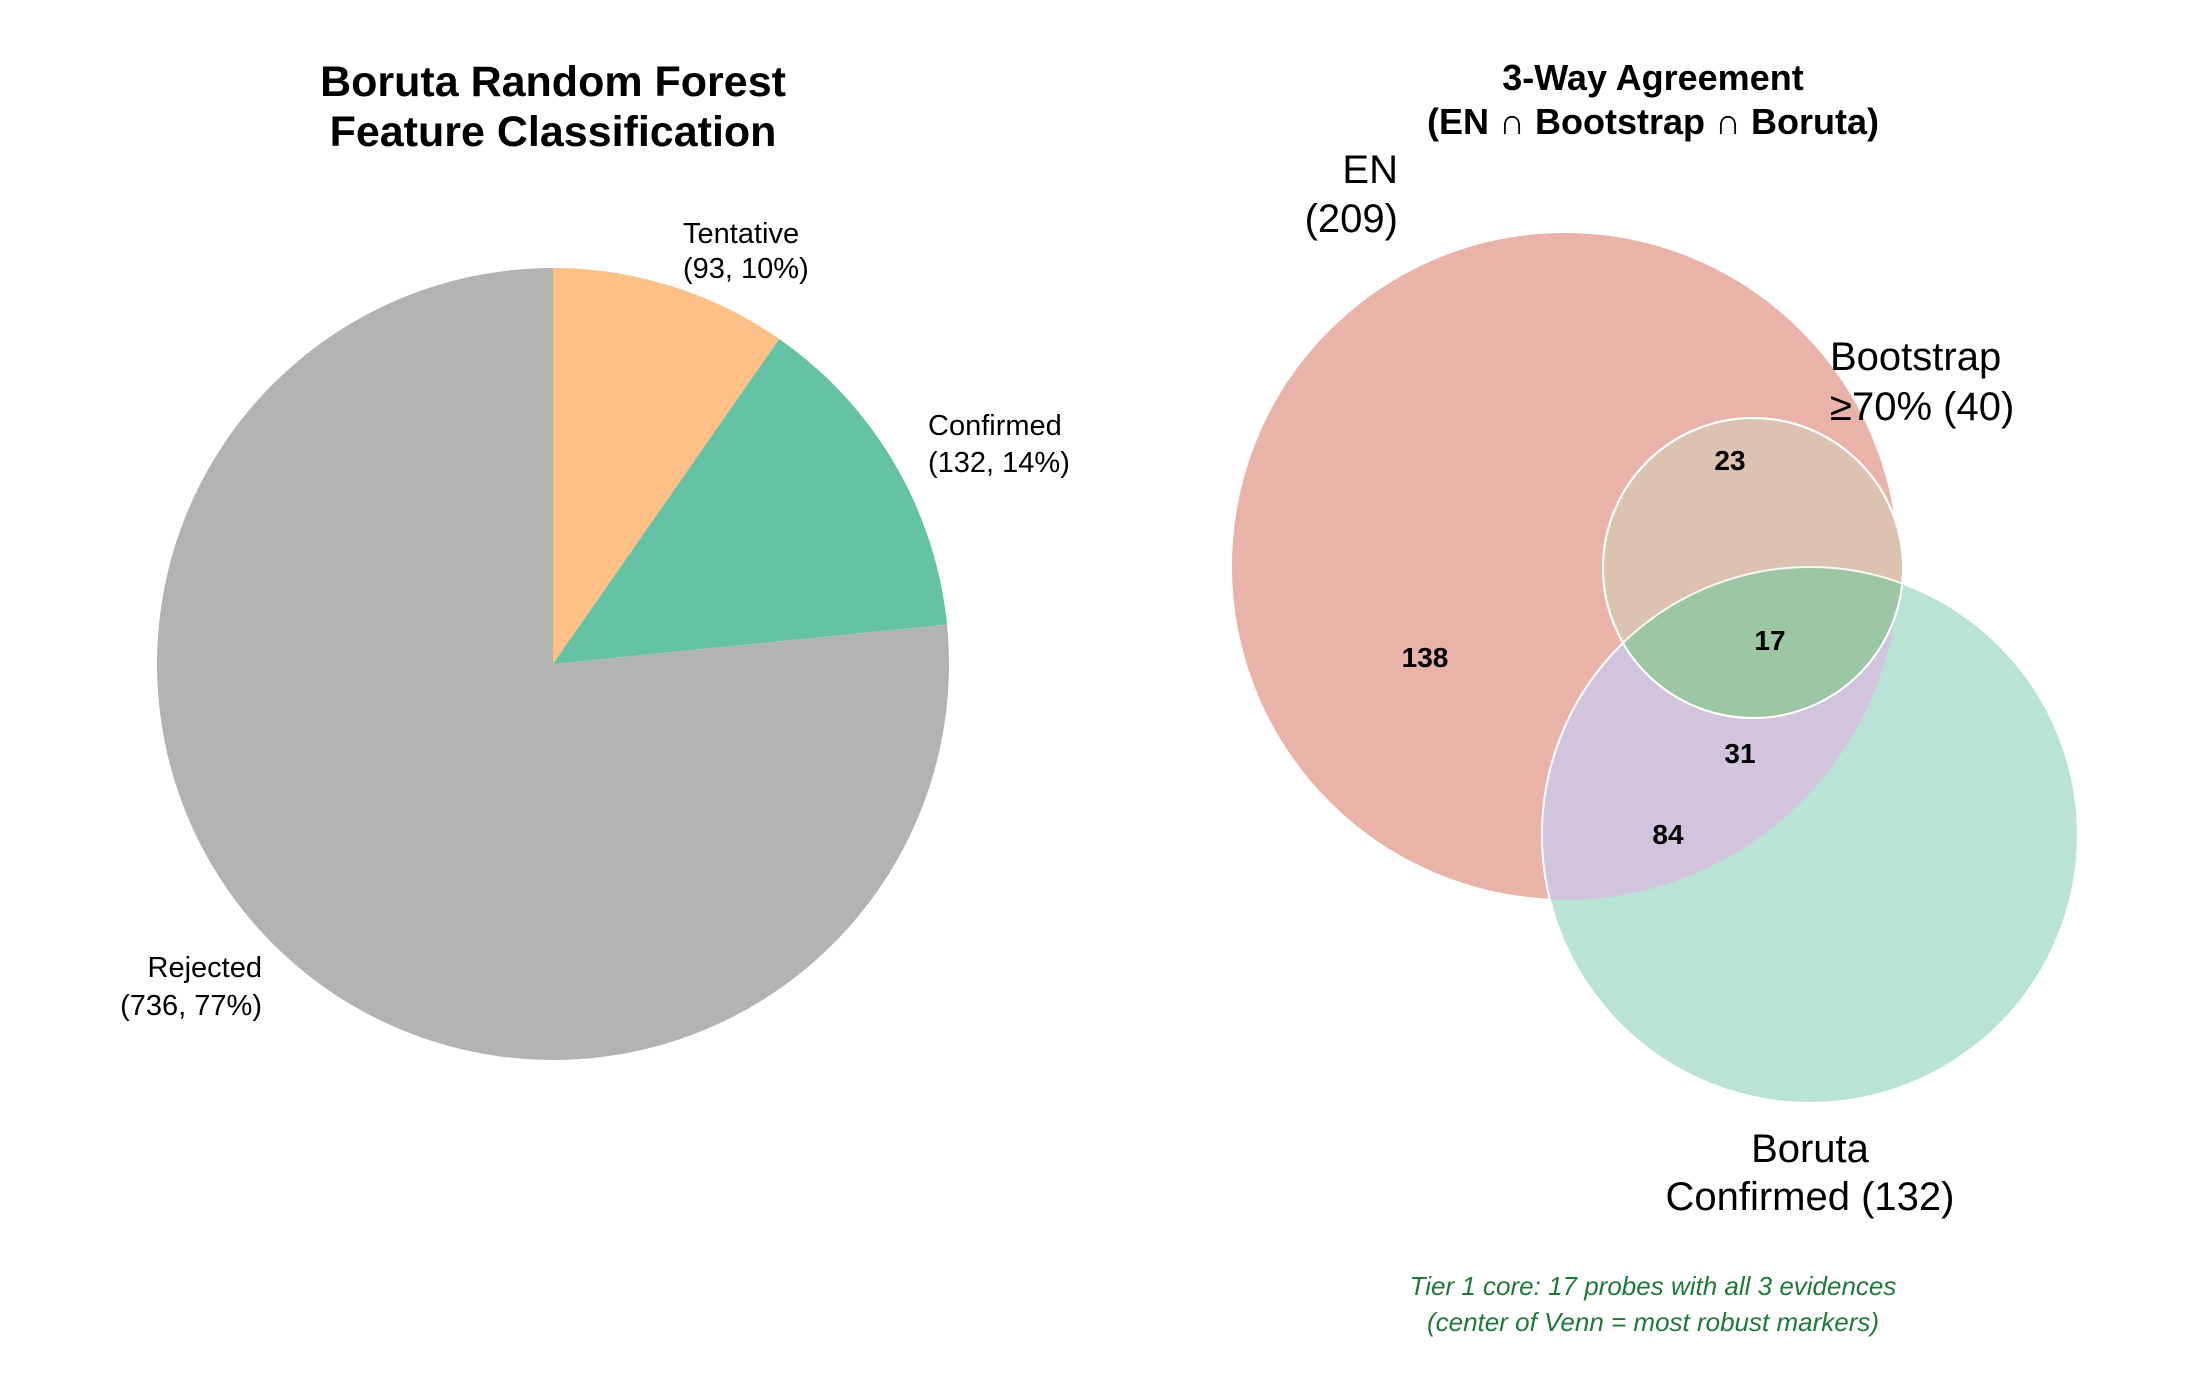 This screenshot has width=2192, height=1384. I want to click on venn-count-en-only: 138, so click(1425, 657).